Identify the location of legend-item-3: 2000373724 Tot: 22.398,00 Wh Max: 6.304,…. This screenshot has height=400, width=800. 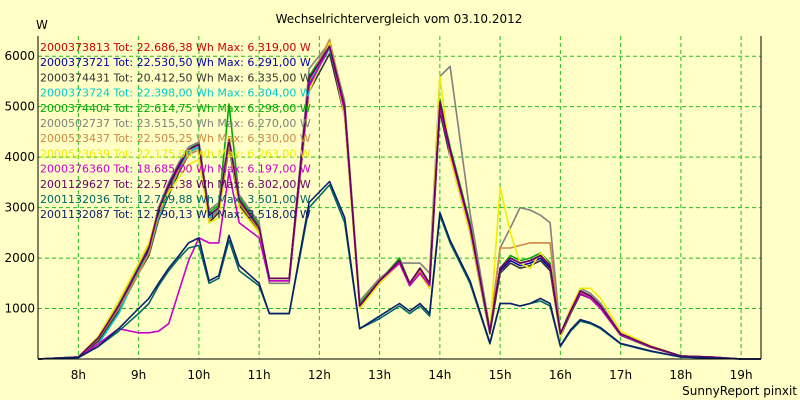
(175, 93).